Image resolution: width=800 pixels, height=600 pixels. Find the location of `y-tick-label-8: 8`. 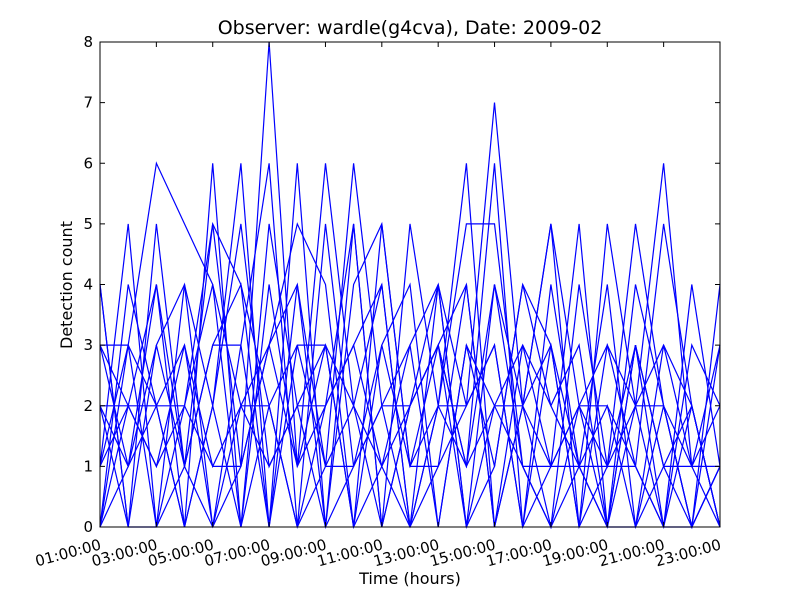

y-tick-label-8: 8 is located at coordinates (88, 42).